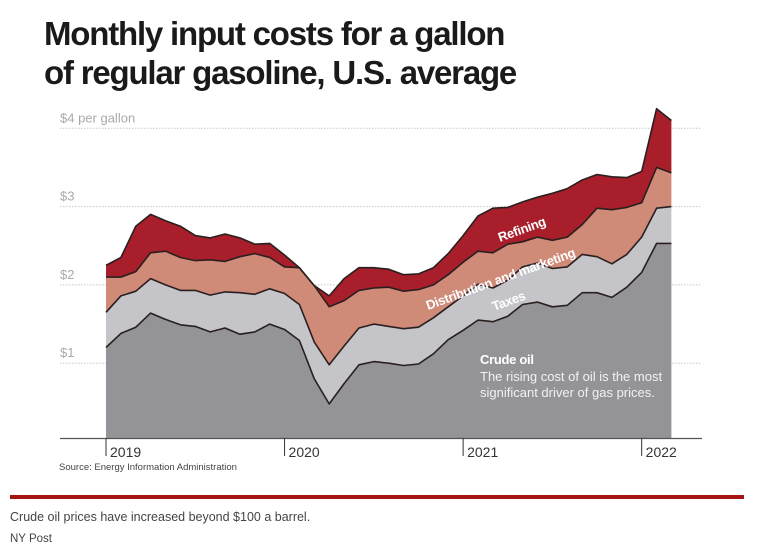 The width and height of the screenshot is (766, 554). What do you see at coordinates (274, 33) in the screenshot?
I see `chart-title-line-1: Monthly input costs for a gallon` at bounding box center [274, 33].